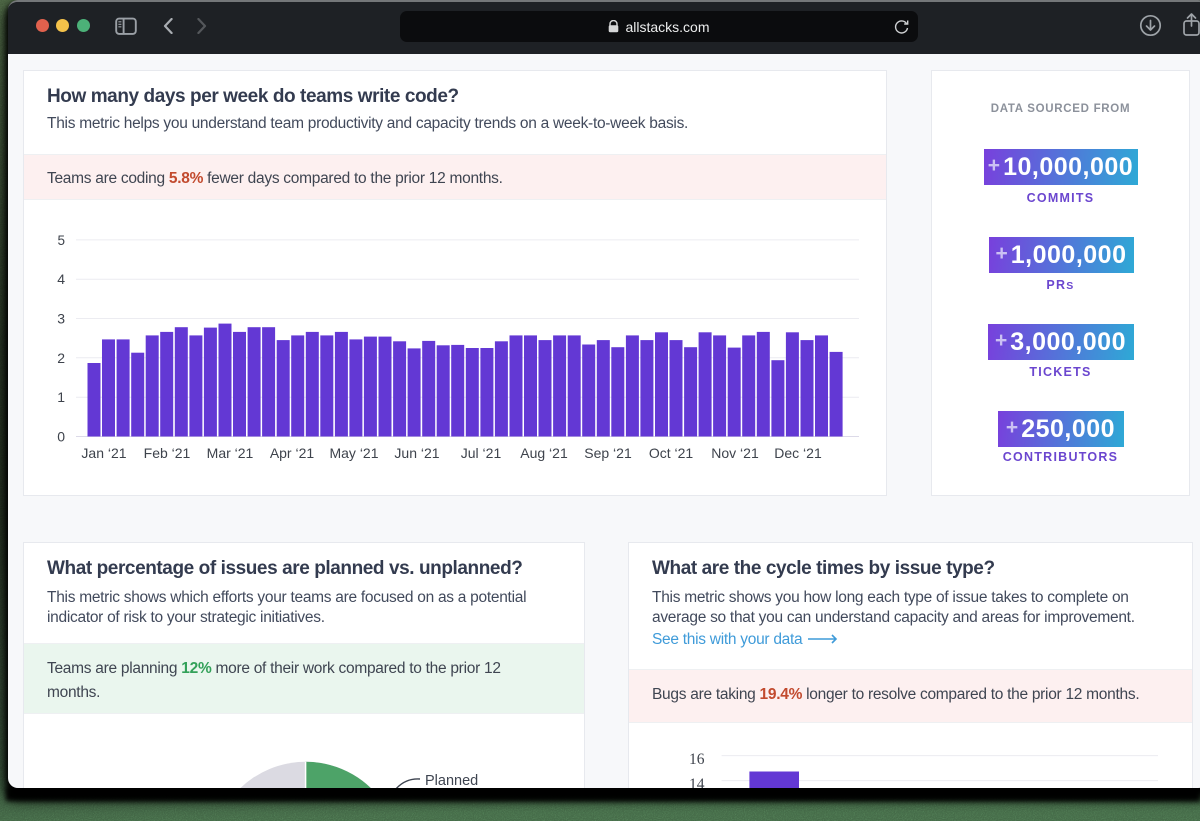 The image size is (1200, 821). Describe the element at coordinates (671, 453) in the screenshot. I see `svg-text: Oct ‘21` at that location.